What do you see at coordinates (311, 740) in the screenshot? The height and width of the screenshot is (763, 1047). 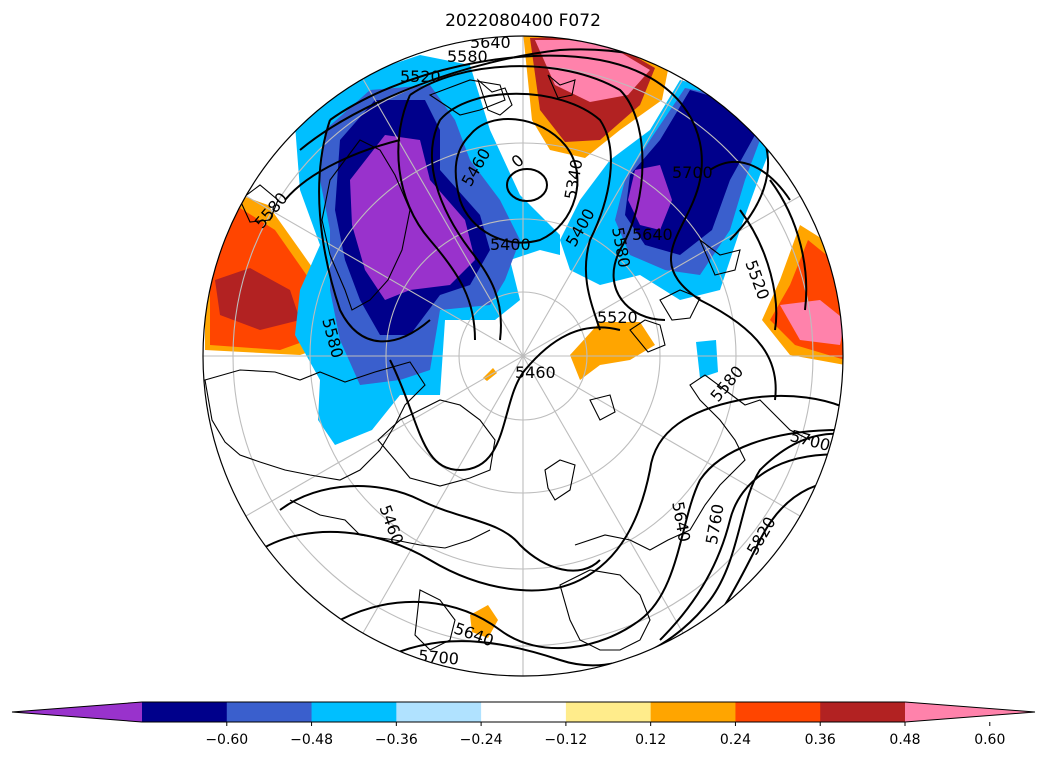 I see `colorbar-tick-label: −0.48` at bounding box center [311, 740].